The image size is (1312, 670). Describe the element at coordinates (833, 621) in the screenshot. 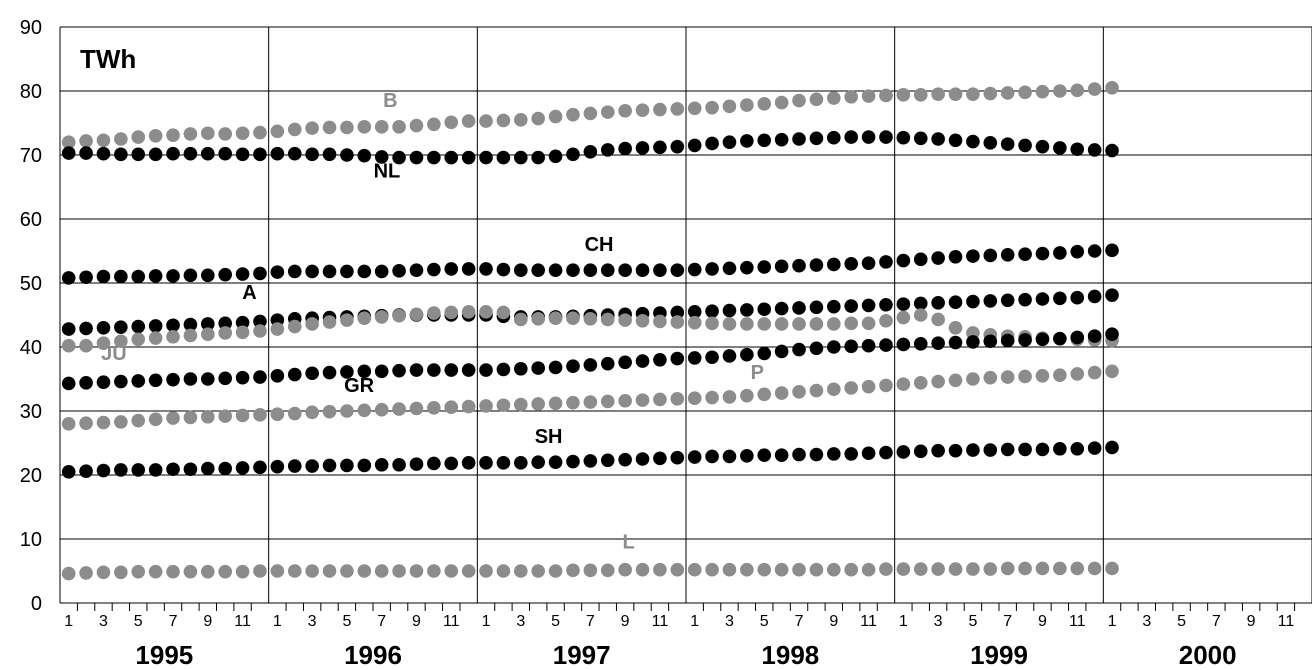

I see `x-tick-label: 9` at that location.